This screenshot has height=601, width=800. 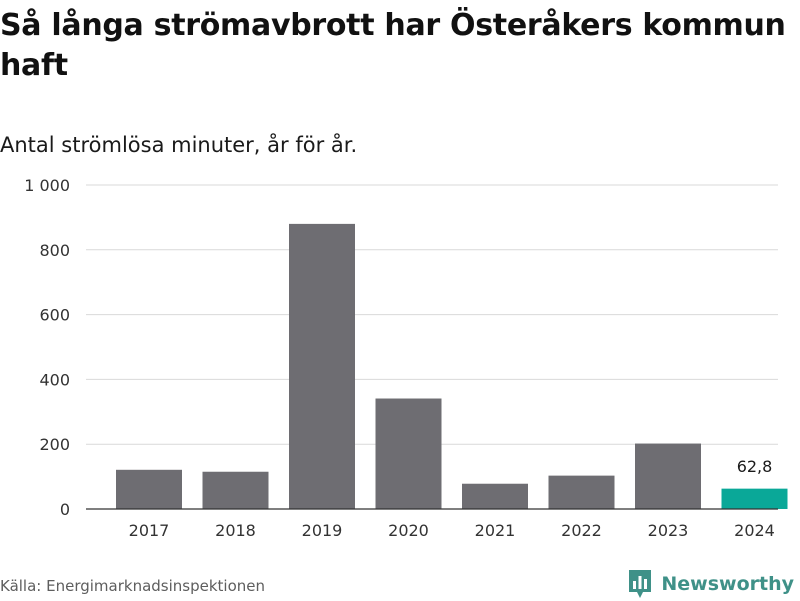 I want to click on x-tick-label: 2023, so click(x=668, y=530).